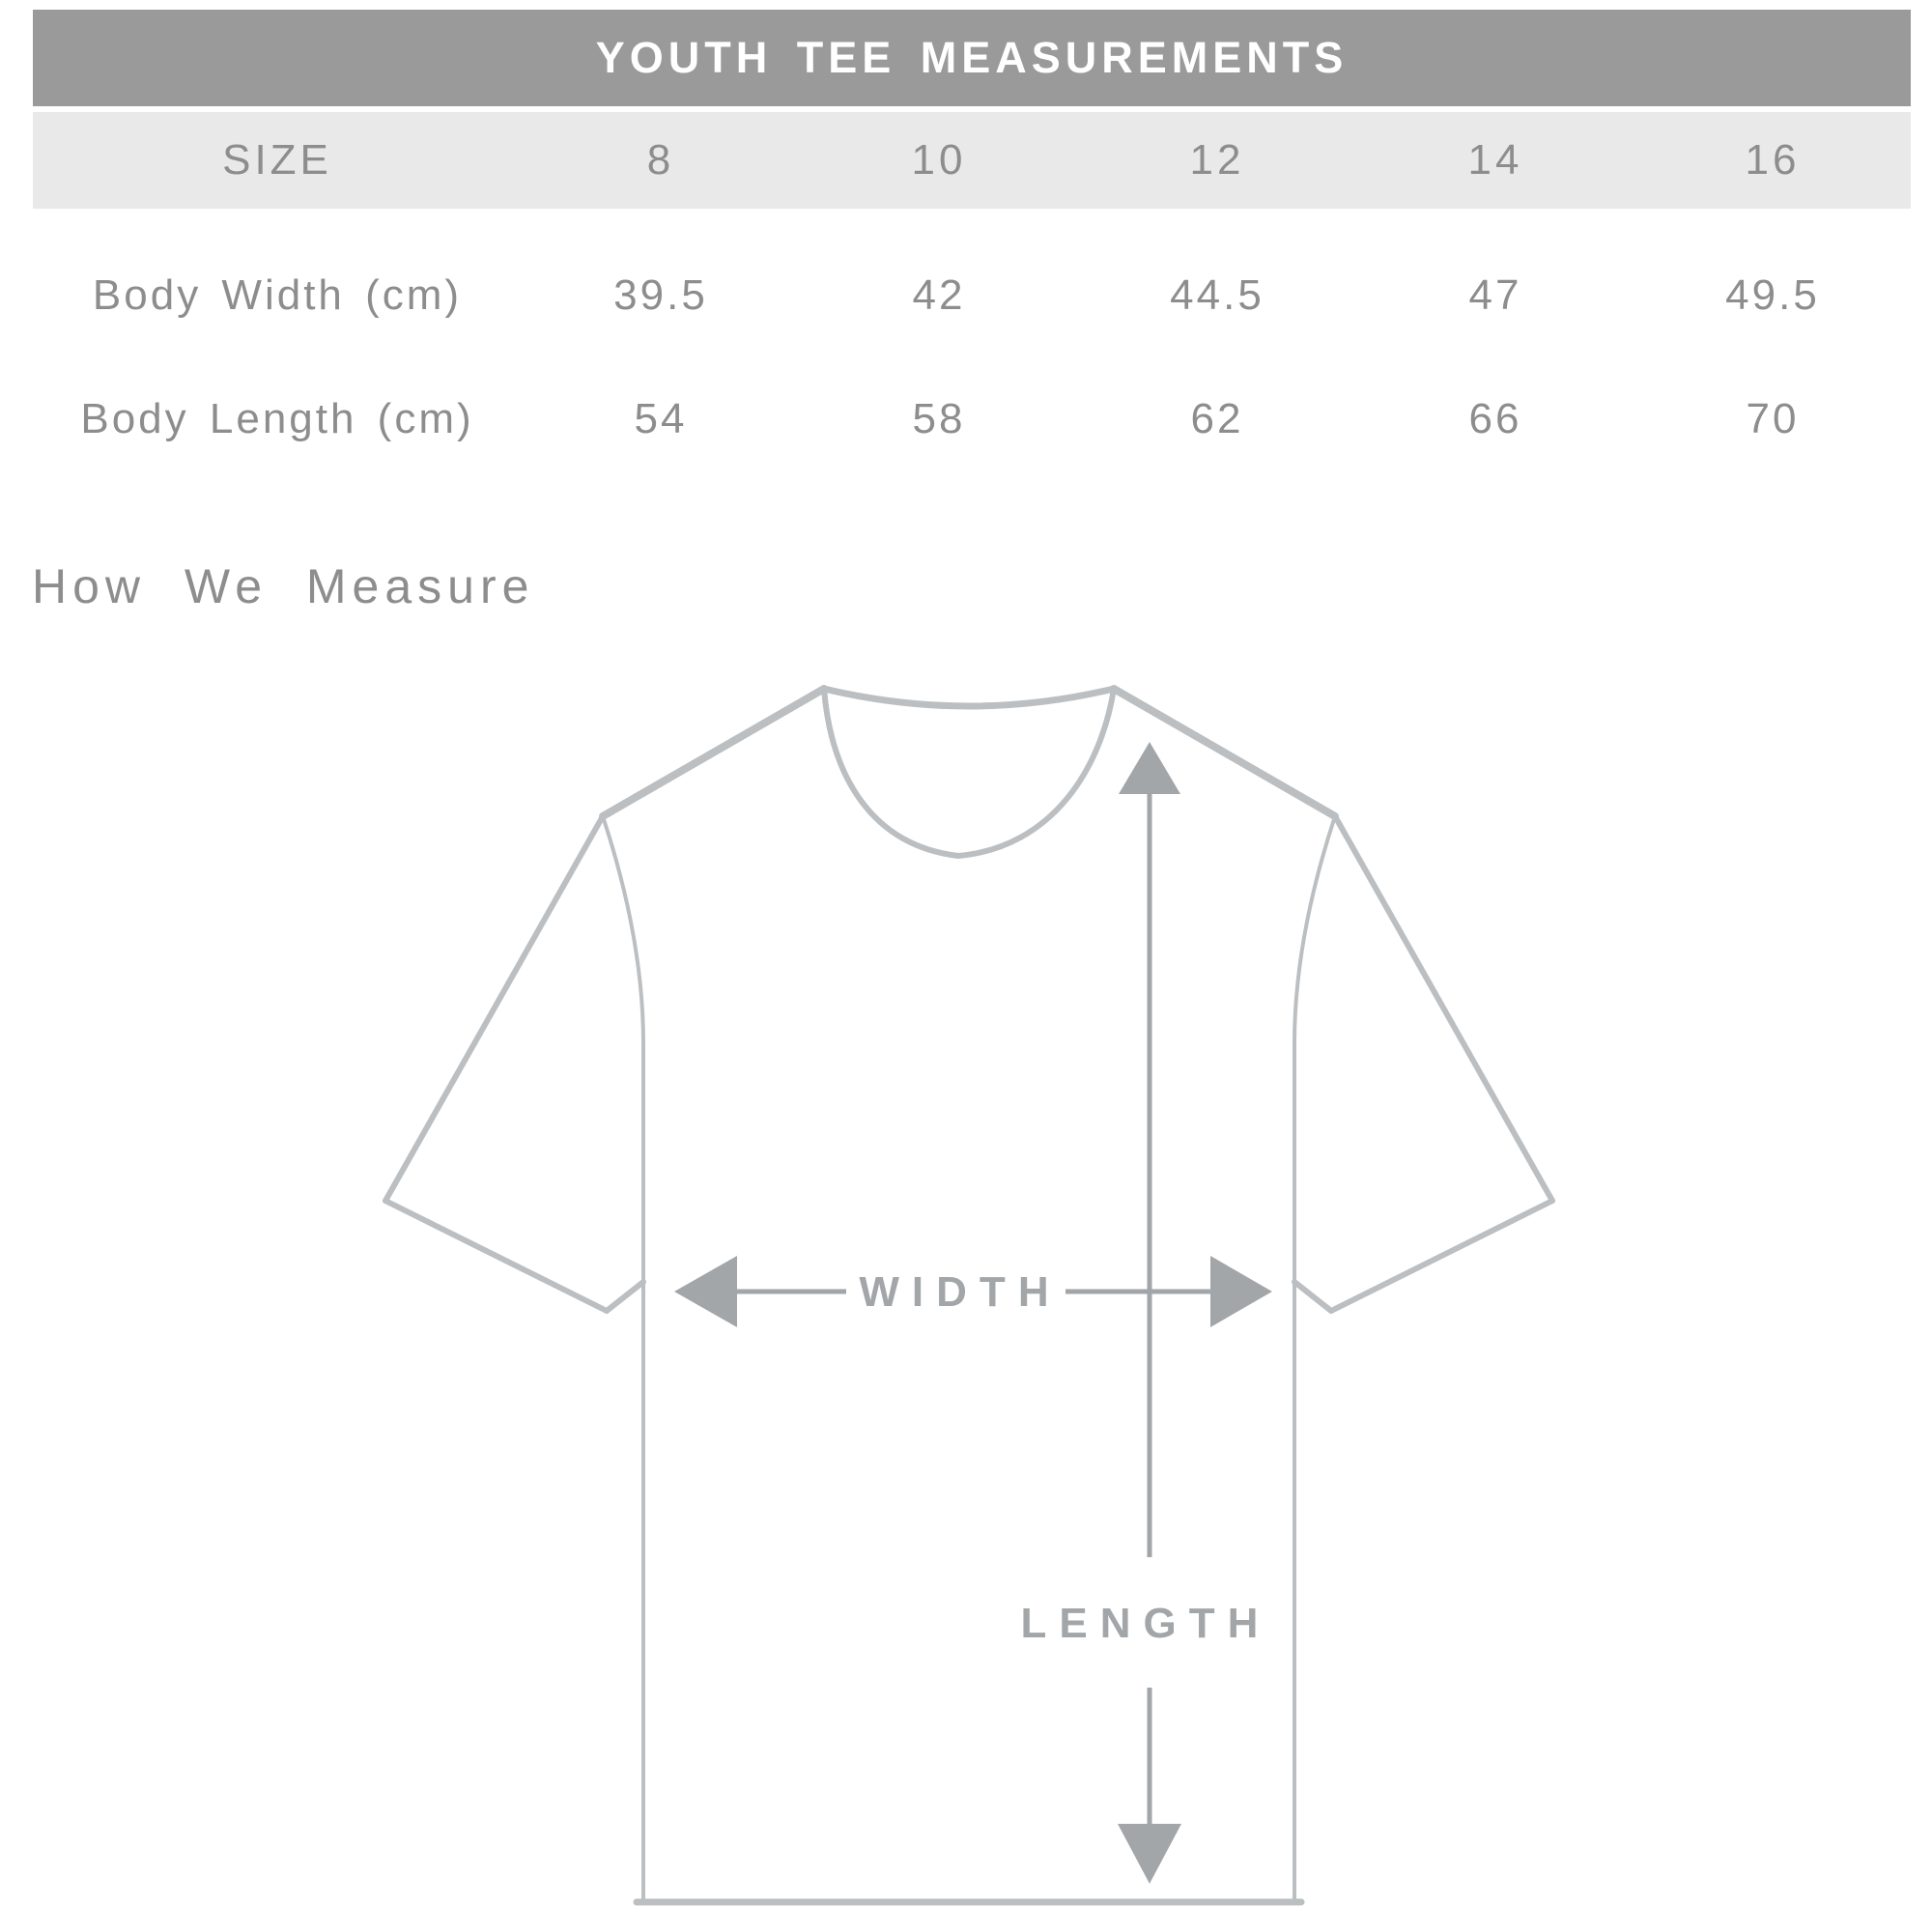  I want to click on length-arrow: LENGTH, so click(1146, 1313).